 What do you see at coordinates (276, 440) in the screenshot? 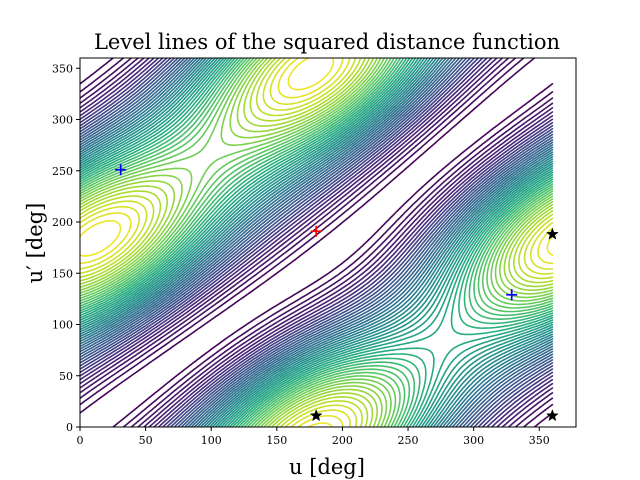
I see `x-tick-label: 150` at bounding box center [276, 440].